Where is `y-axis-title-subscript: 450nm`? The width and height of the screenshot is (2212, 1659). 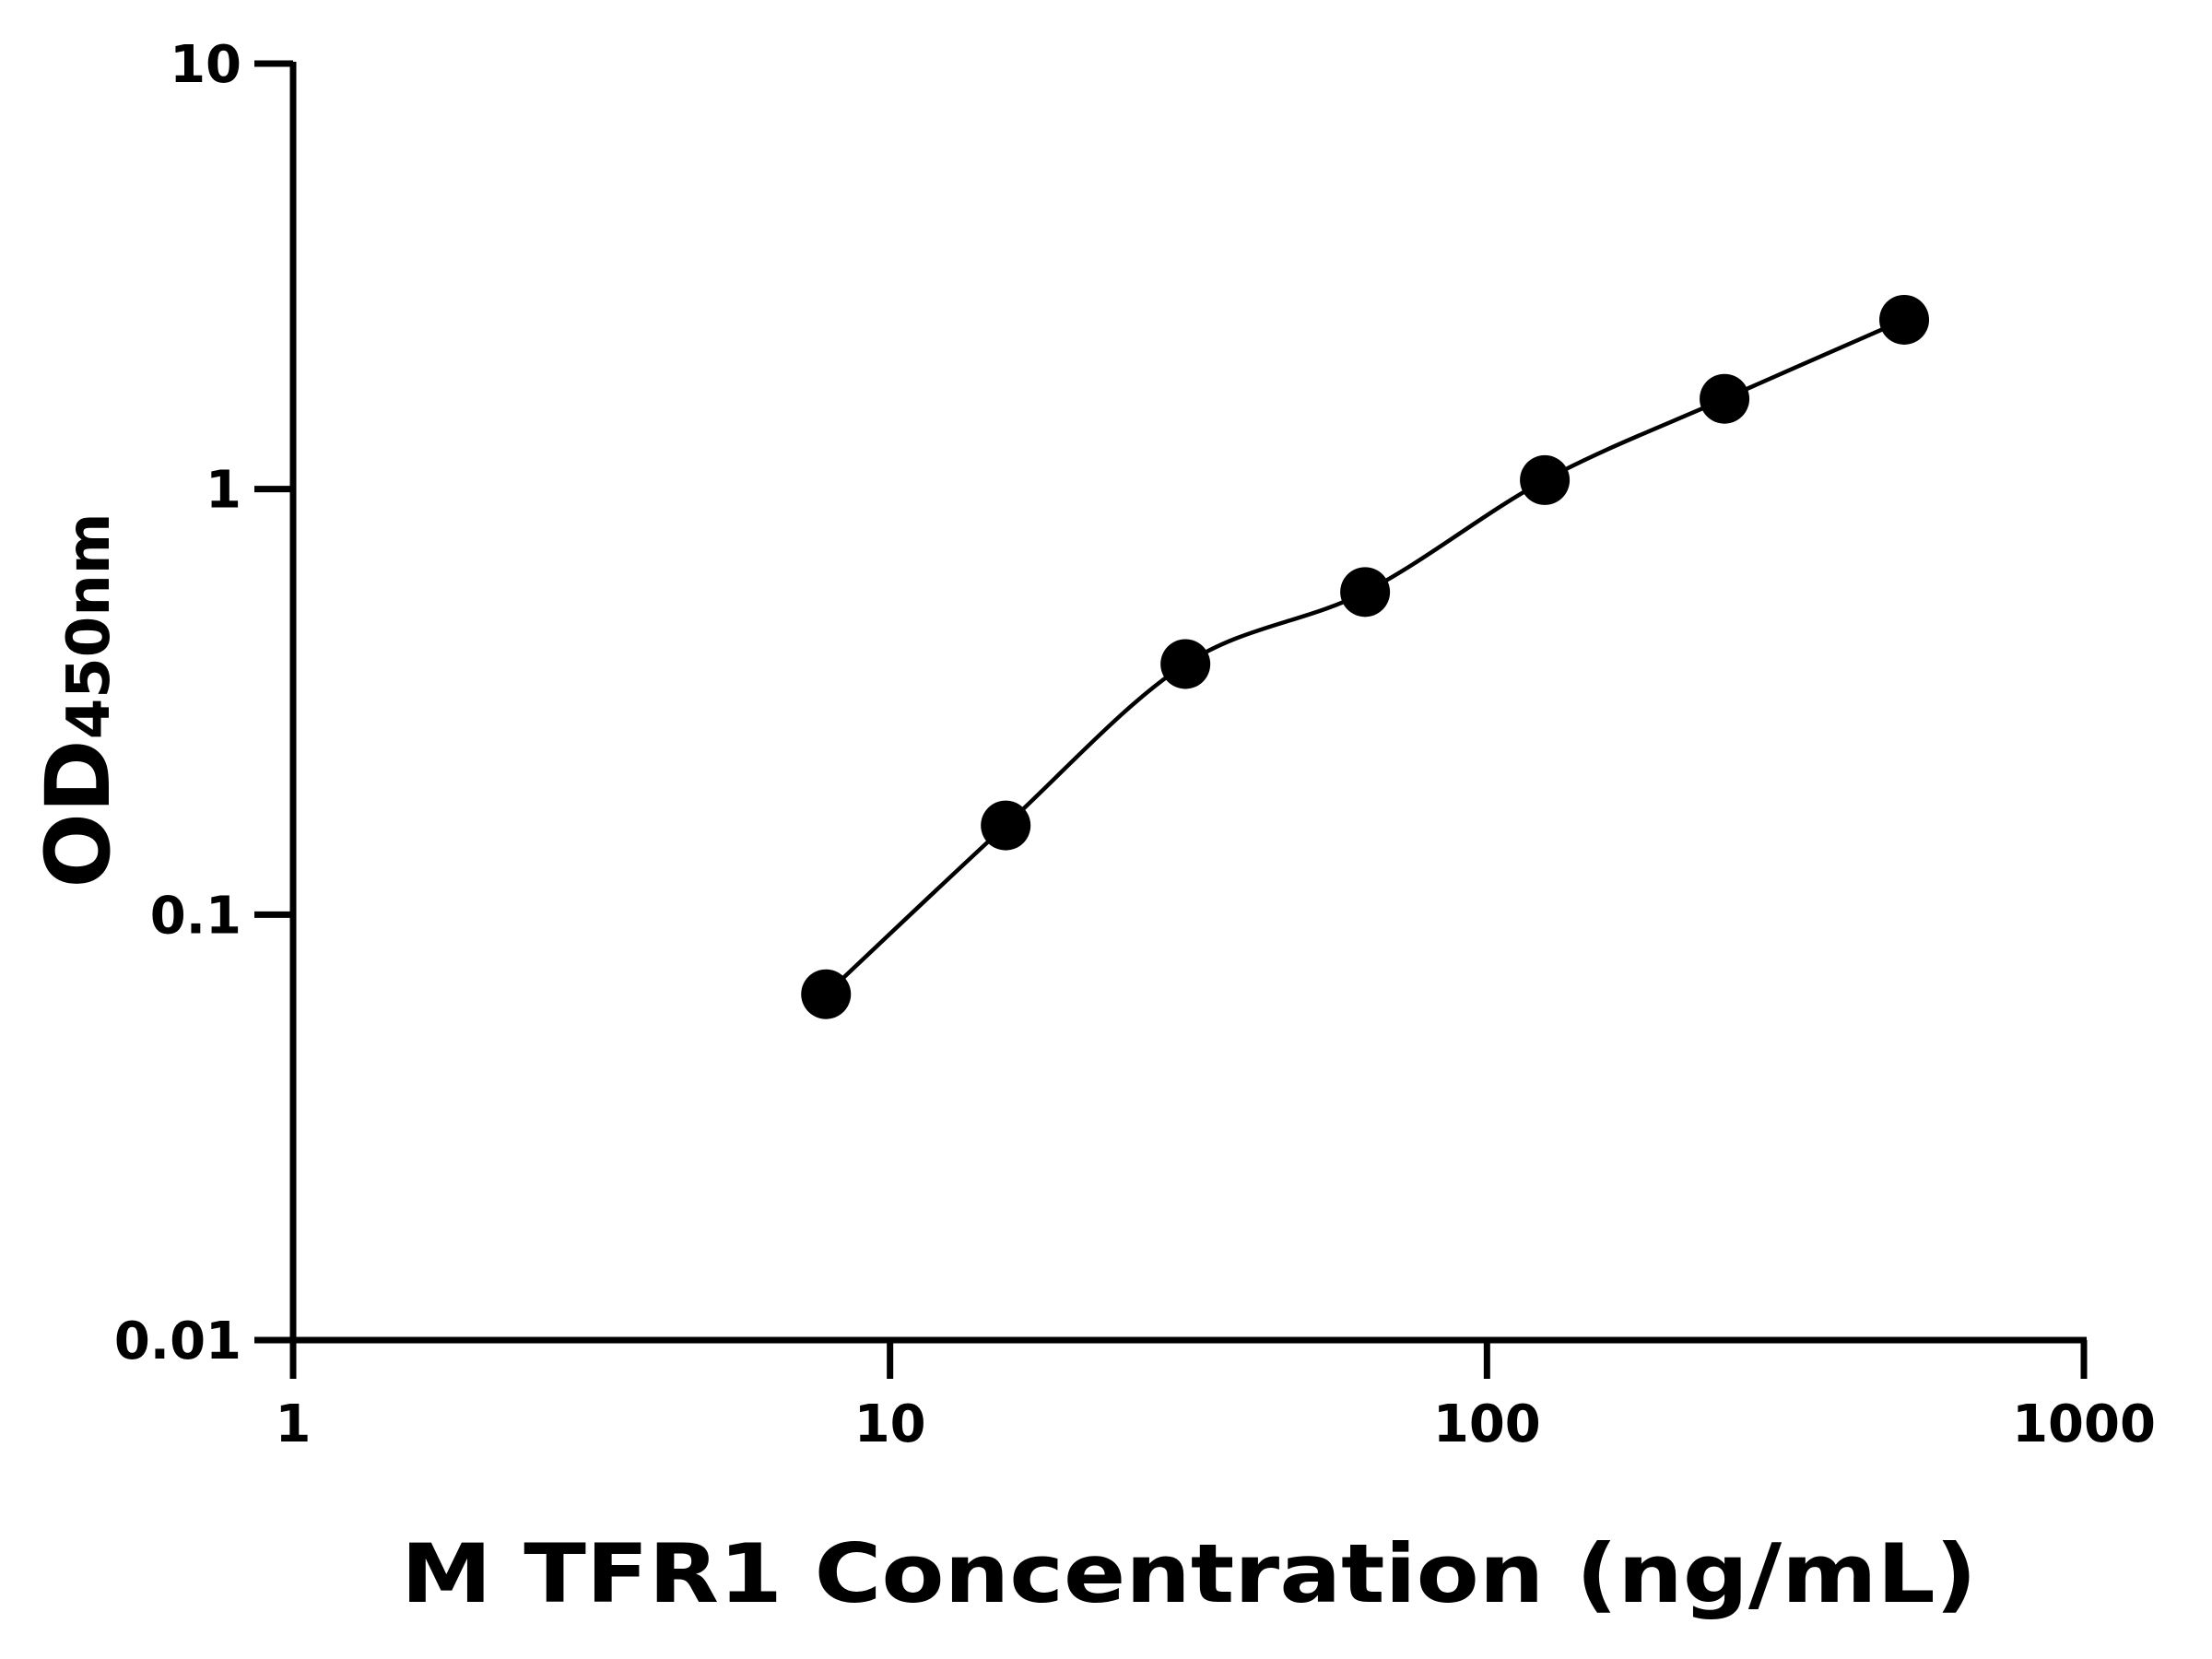
y-axis-title-subscript: 450nm is located at coordinates (89, 625).